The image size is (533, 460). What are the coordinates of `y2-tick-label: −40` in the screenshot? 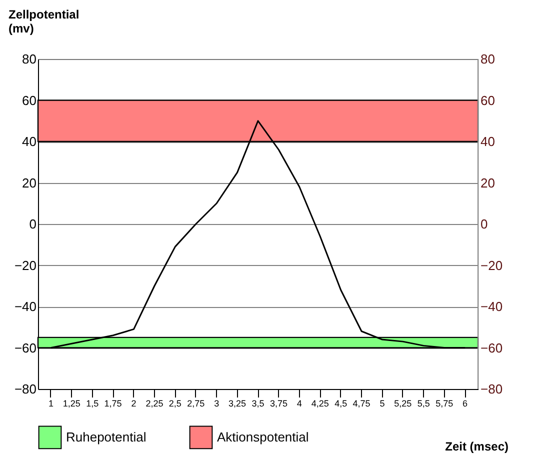 It's located at (491, 306).